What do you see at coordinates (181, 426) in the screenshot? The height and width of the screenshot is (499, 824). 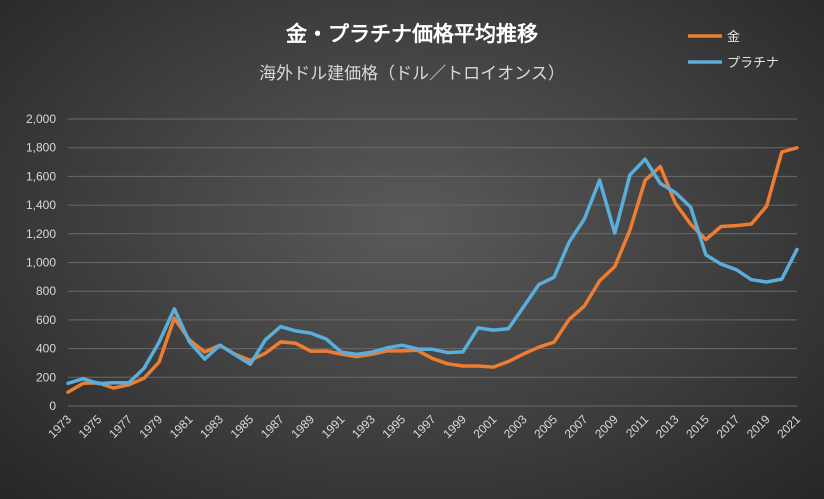 I see `x-tick-label: 1981` at bounding box center [181, 426].